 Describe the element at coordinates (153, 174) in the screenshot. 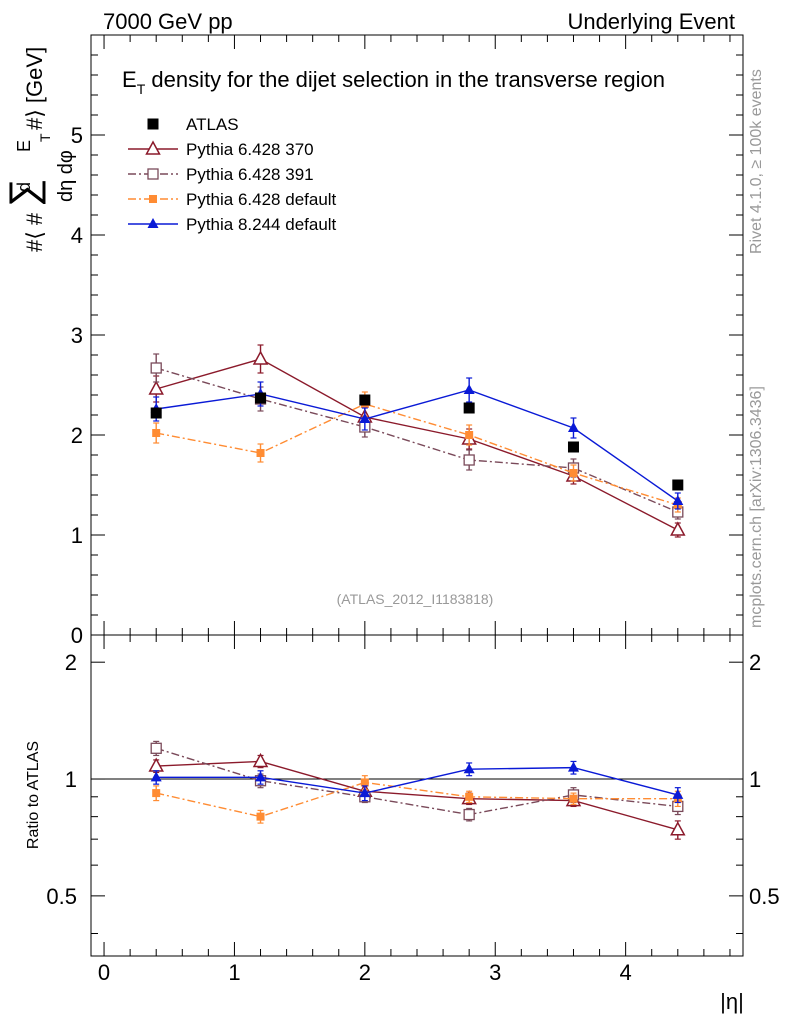

I see `legend-pythia-6-428-391-marker` at that location.